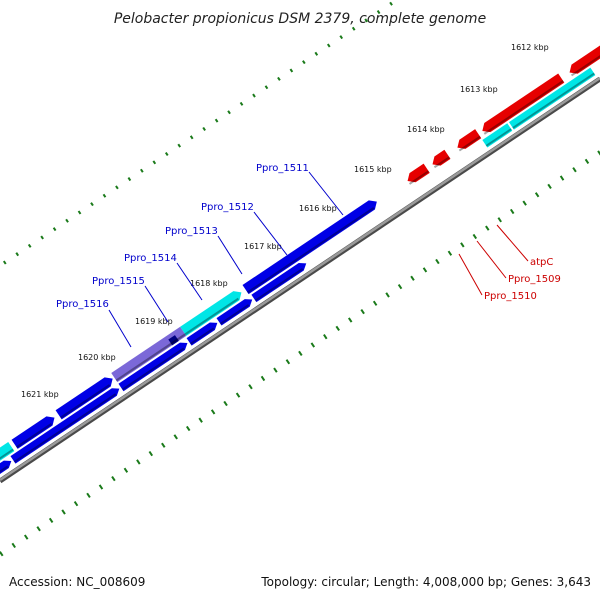  I want to click on tick-label: 1620 kbp, so click(97, 357).